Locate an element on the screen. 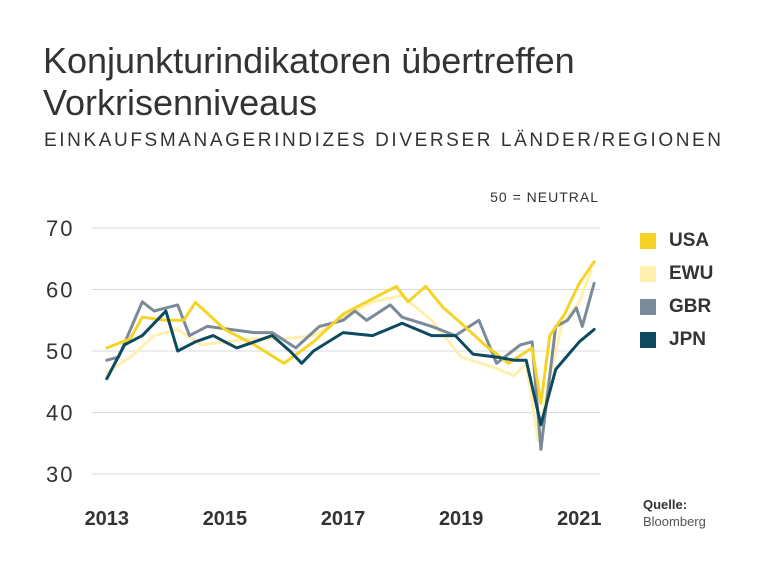 The image size is (770, 567). legend-item-jpn: JPN is located at coordinates (676, 339).